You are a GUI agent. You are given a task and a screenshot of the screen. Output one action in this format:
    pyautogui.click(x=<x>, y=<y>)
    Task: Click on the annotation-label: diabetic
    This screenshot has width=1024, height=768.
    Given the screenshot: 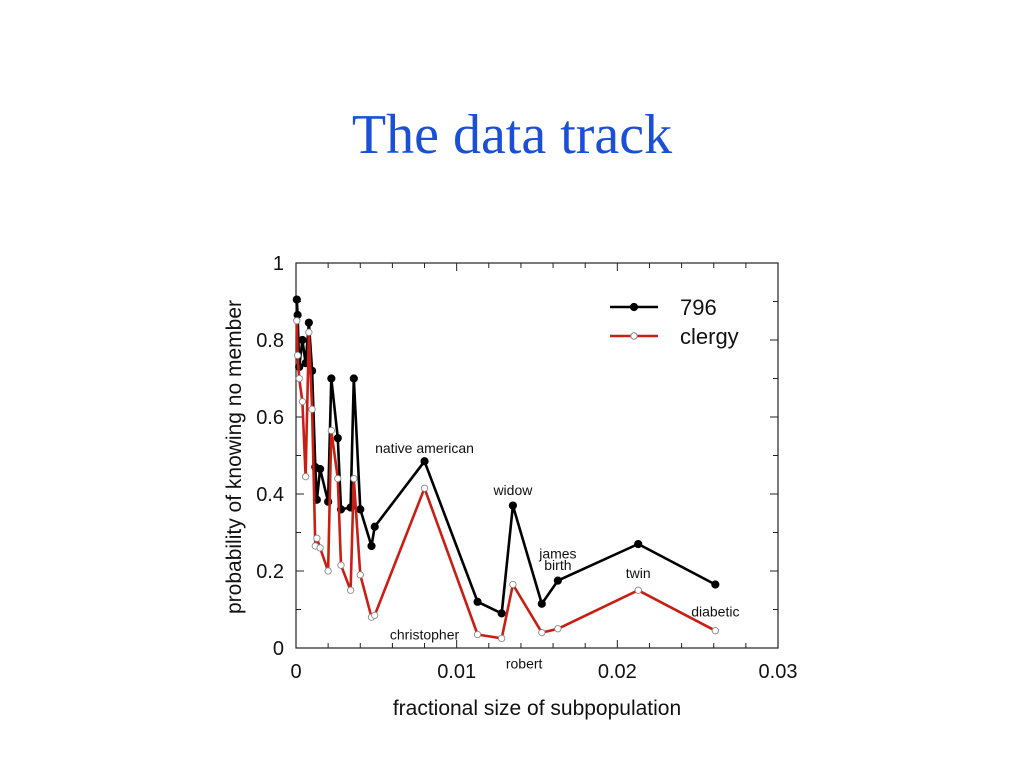 What is the action you would take?
    pyautogui.click(x=715, y=611)
    